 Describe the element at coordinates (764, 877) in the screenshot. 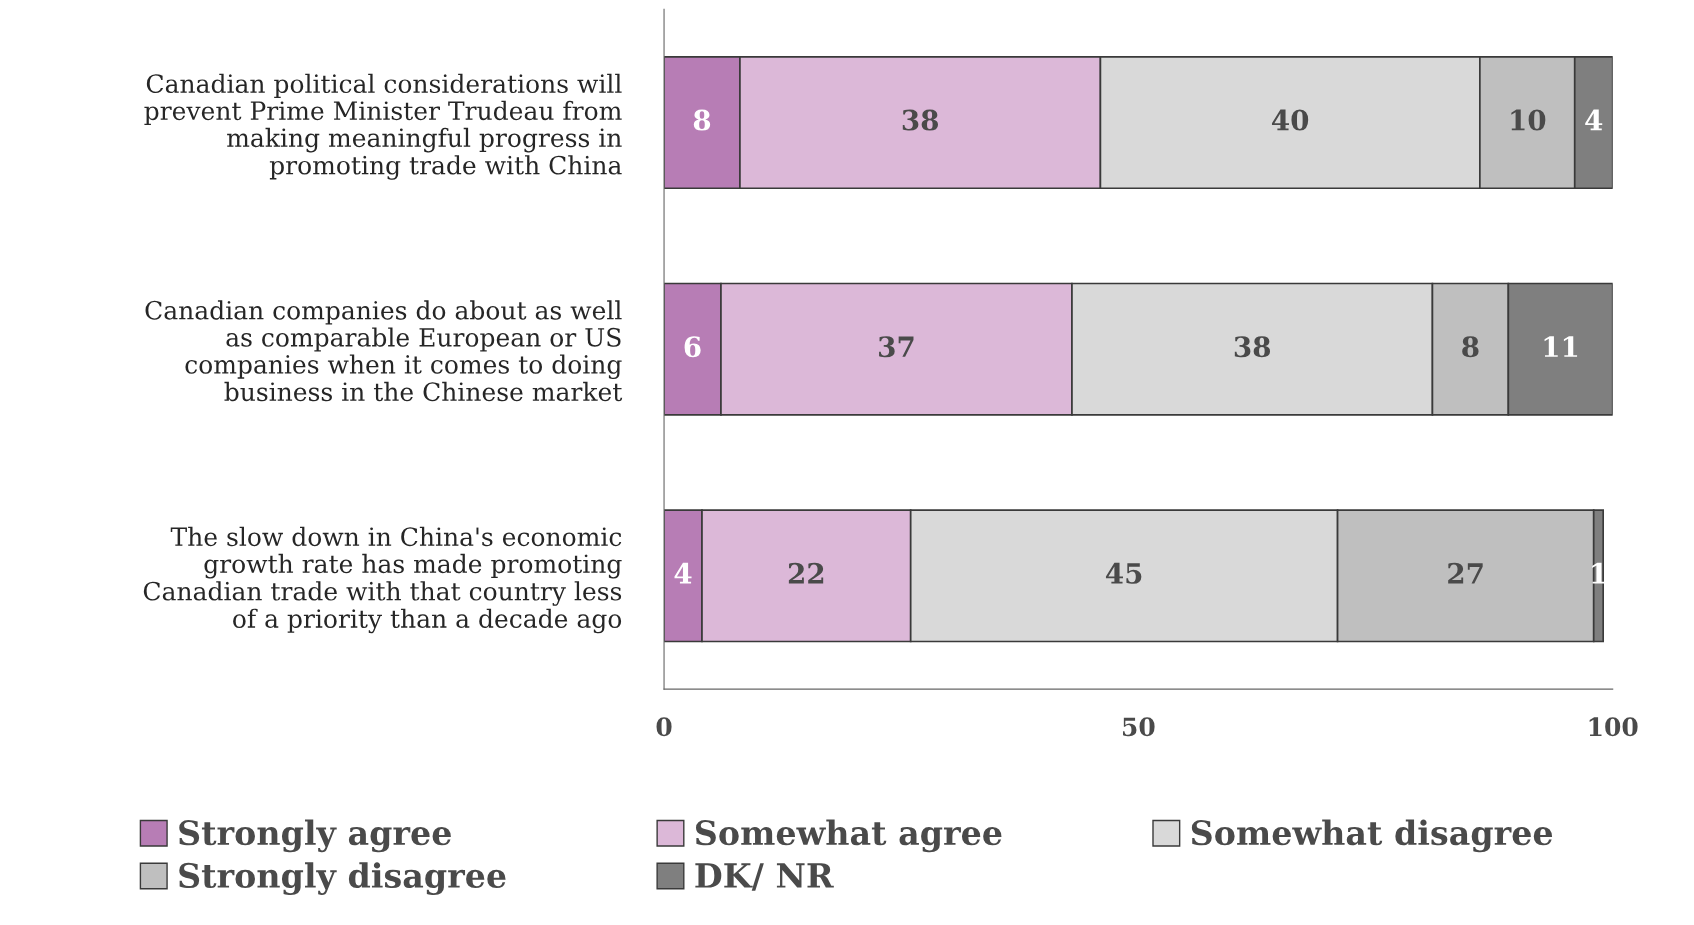

I see `legend-label: DK/ NR` at that location.